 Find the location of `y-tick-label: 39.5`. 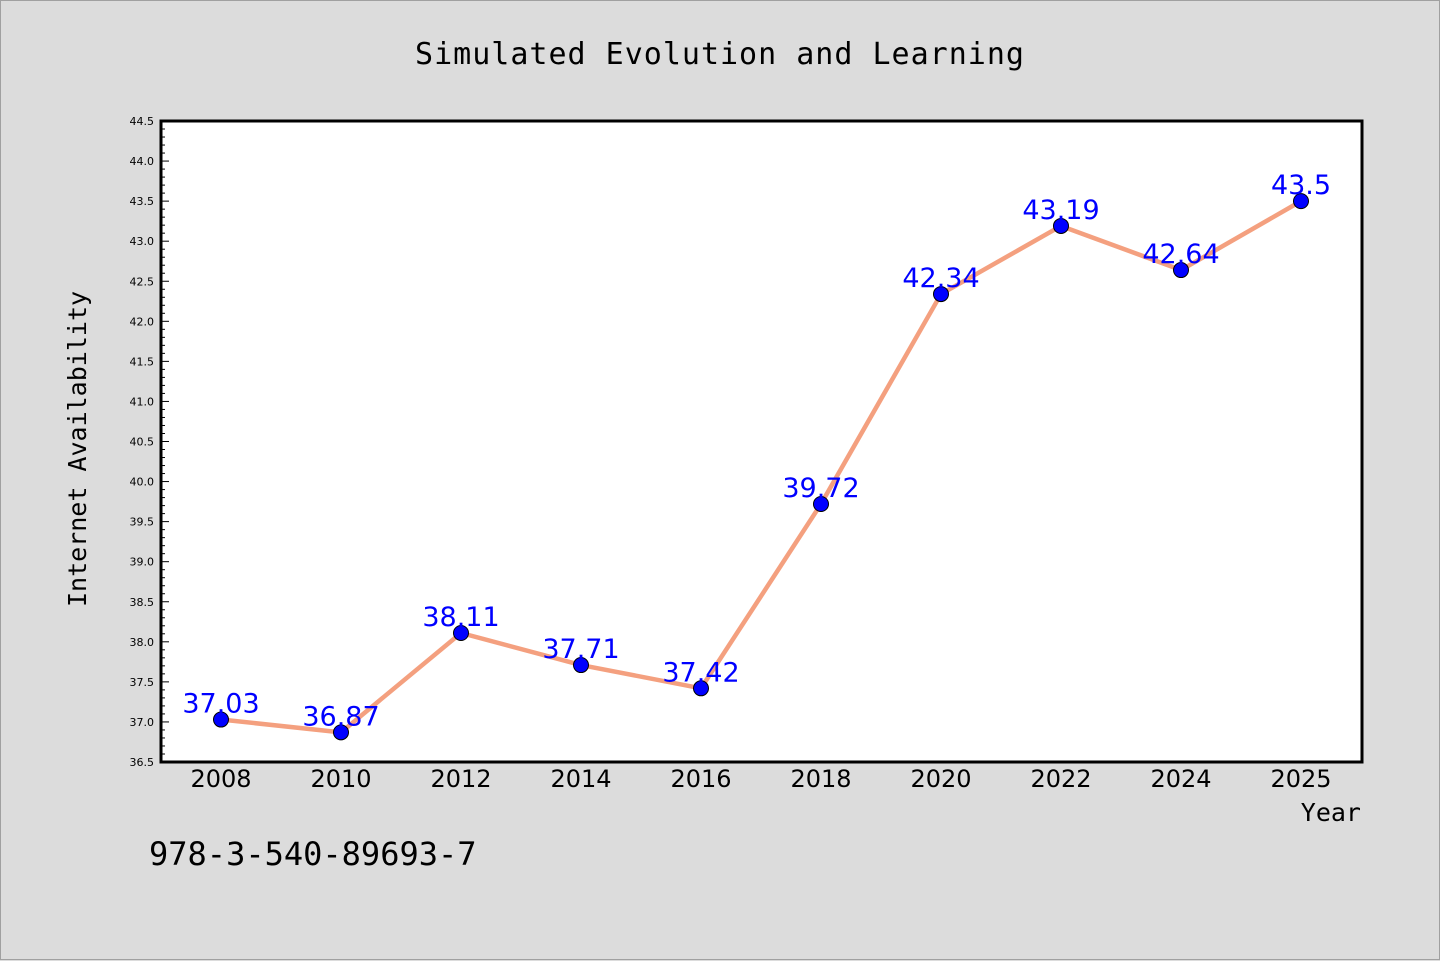

y-tick-label: 39.5 is located at coordinates (142, 522).